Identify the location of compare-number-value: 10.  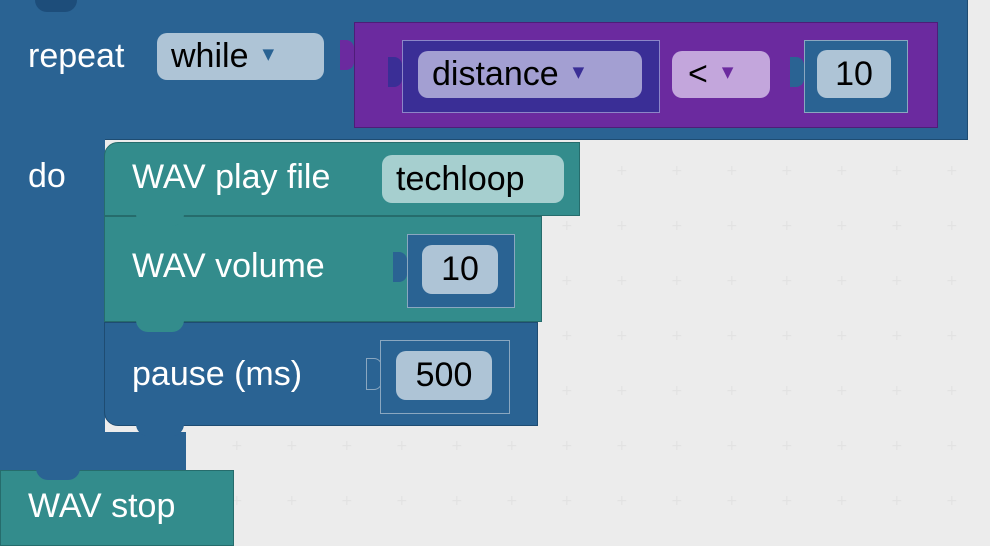
(854, 74).